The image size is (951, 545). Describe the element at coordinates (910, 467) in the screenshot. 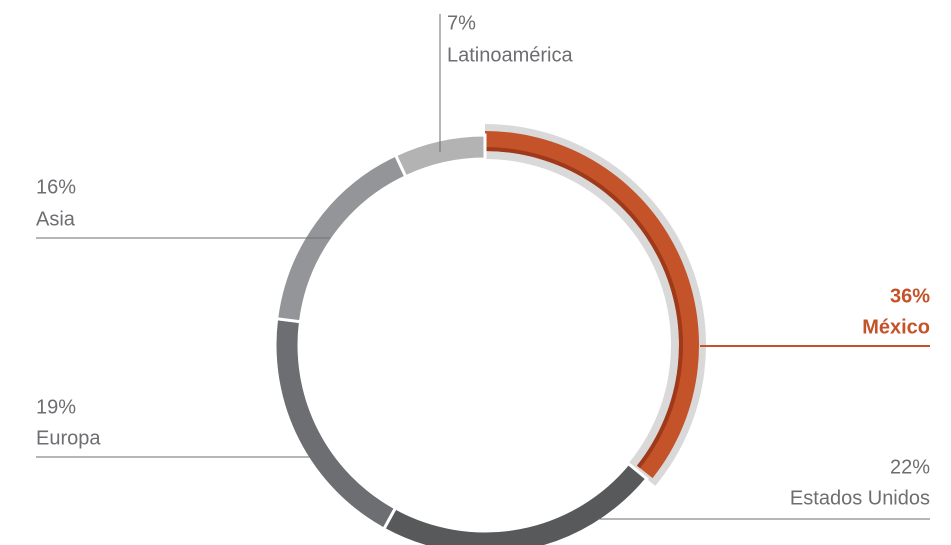

I see `value-label: 22%` at that location.